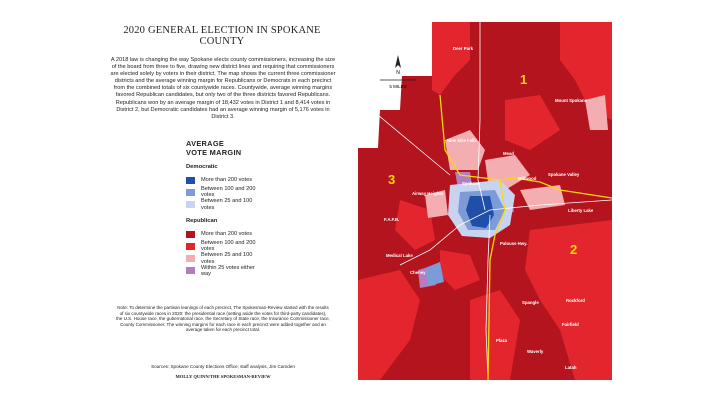 This screenshot has width=720, height=405. Describe the element at coordinates (530, 302) in the screenshot. I see `place: Spangle` at that location.